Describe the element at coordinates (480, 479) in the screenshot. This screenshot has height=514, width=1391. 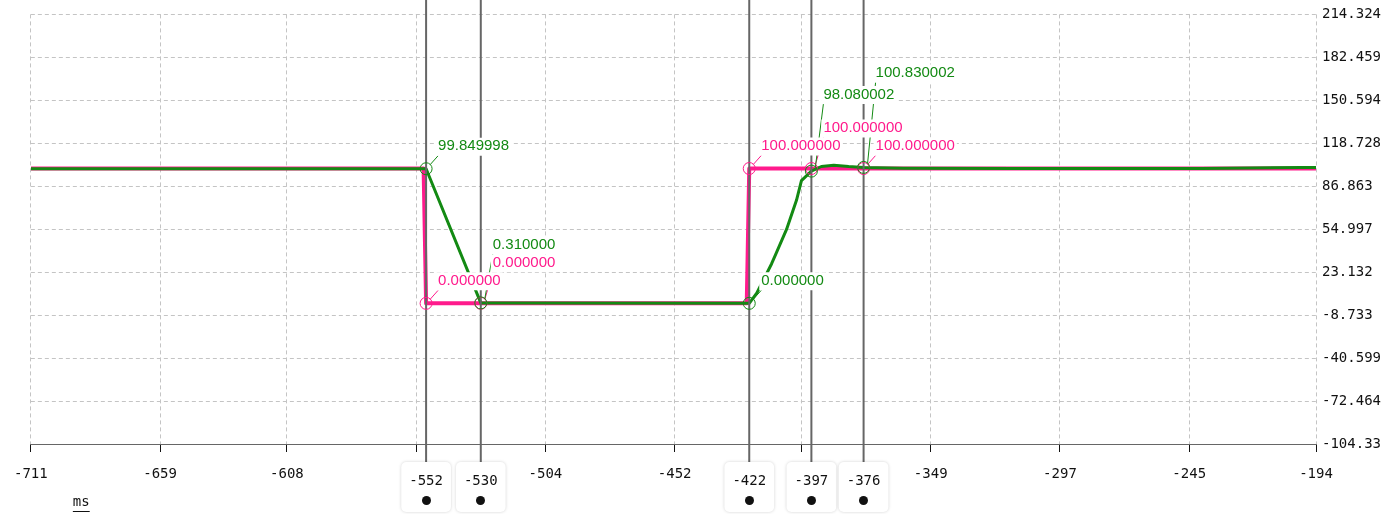
I see `ref-line-label: -530` at that location.